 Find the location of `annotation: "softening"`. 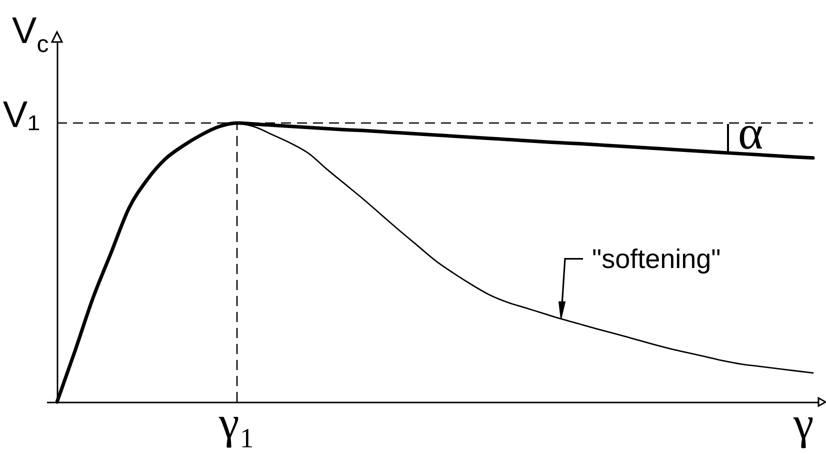

annotation: "softening" is located at coordinates (656, 259).